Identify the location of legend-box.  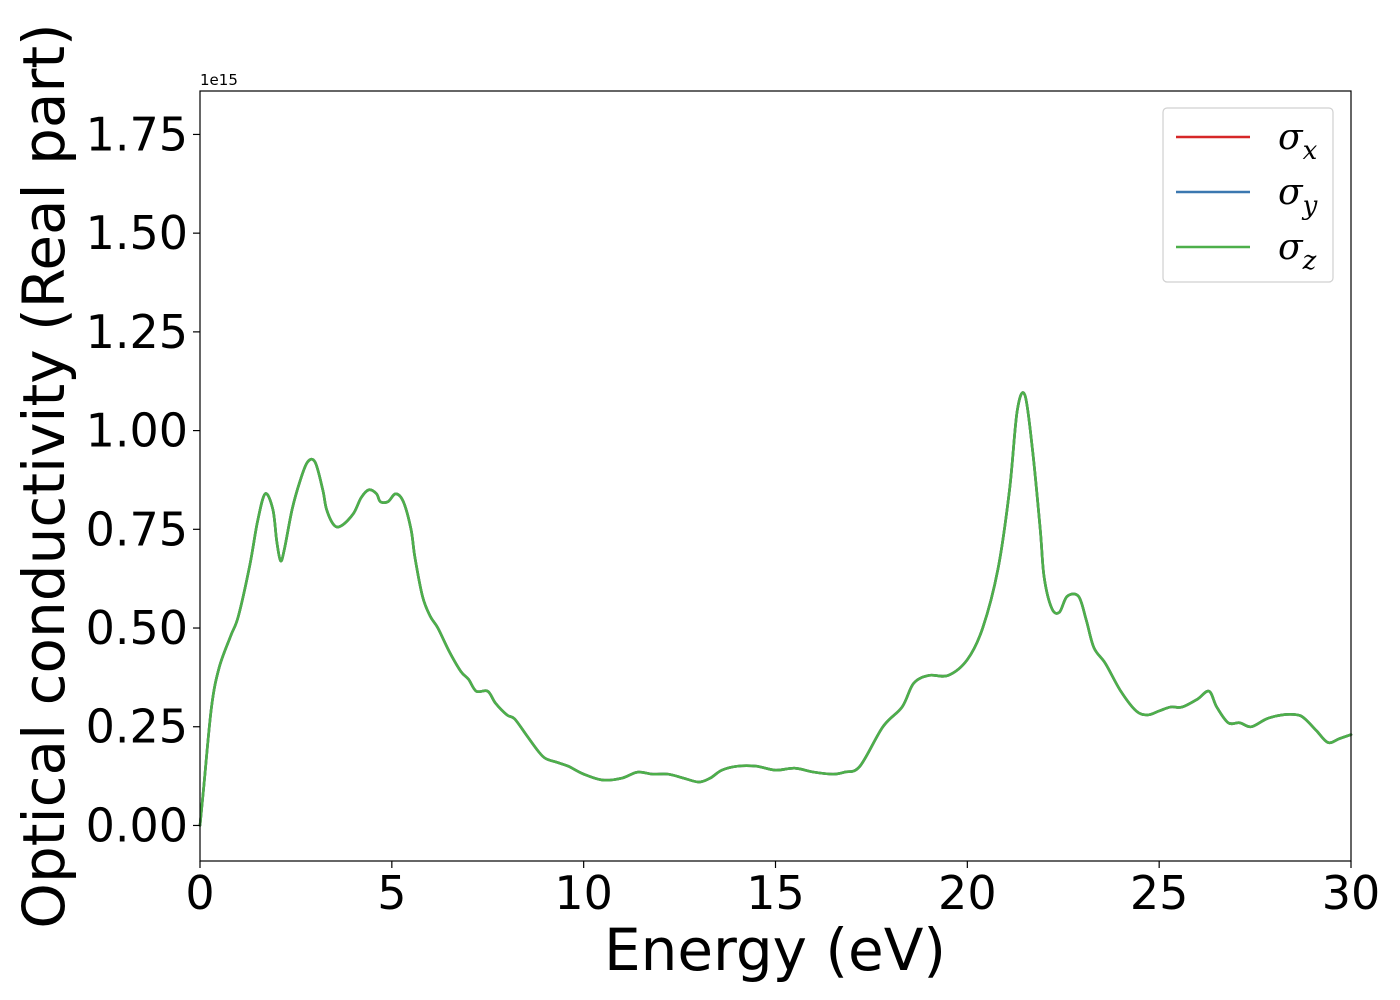
(1248, 195).